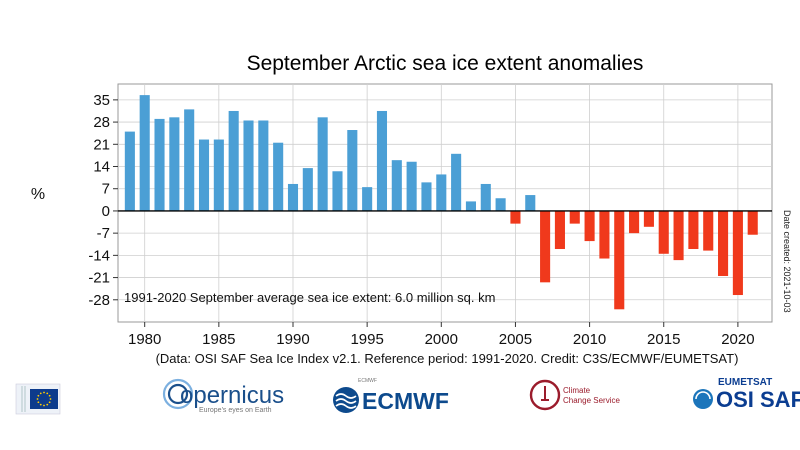 The image size is (800, 450). I want to click on copernicus-logo: opernicus Europe's eyes on Earth, so click(223, 396).